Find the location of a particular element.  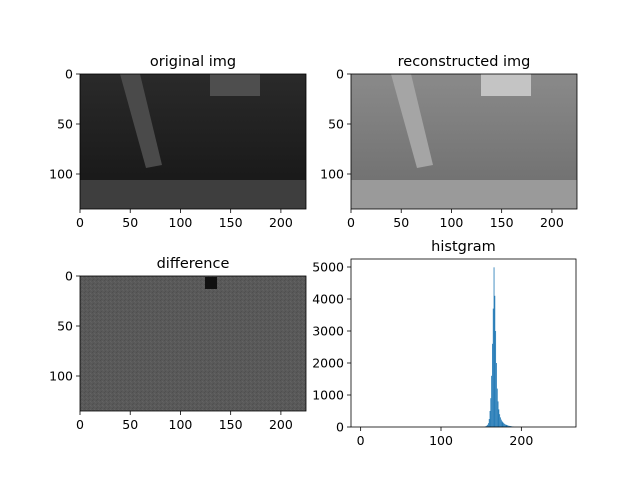

panel-reconstructed-img is located at coordinates (464, 141).